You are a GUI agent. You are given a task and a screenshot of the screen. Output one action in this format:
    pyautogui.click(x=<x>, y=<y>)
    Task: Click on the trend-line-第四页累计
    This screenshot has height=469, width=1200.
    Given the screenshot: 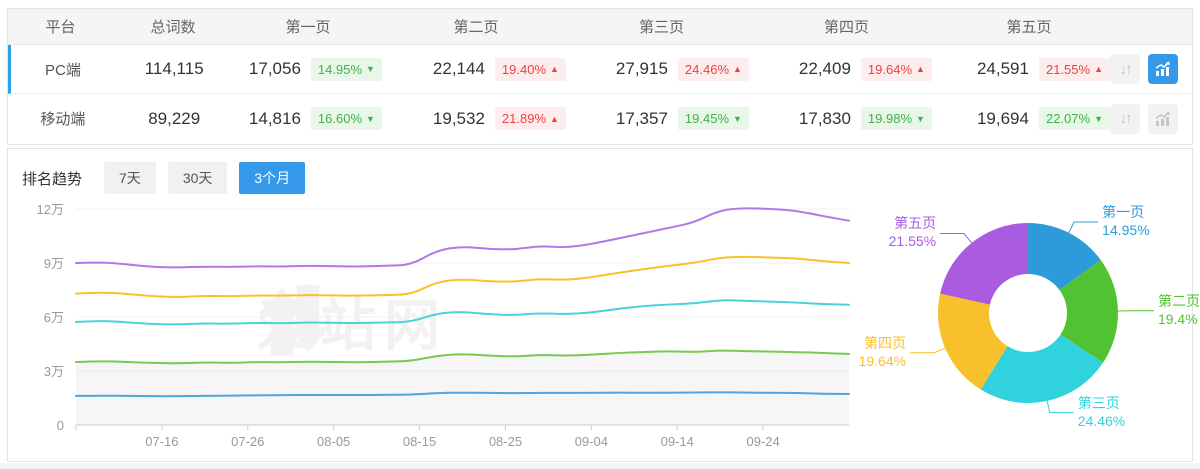 What is the action you would take?
    pyautogui.click(x=462, y=276)
    